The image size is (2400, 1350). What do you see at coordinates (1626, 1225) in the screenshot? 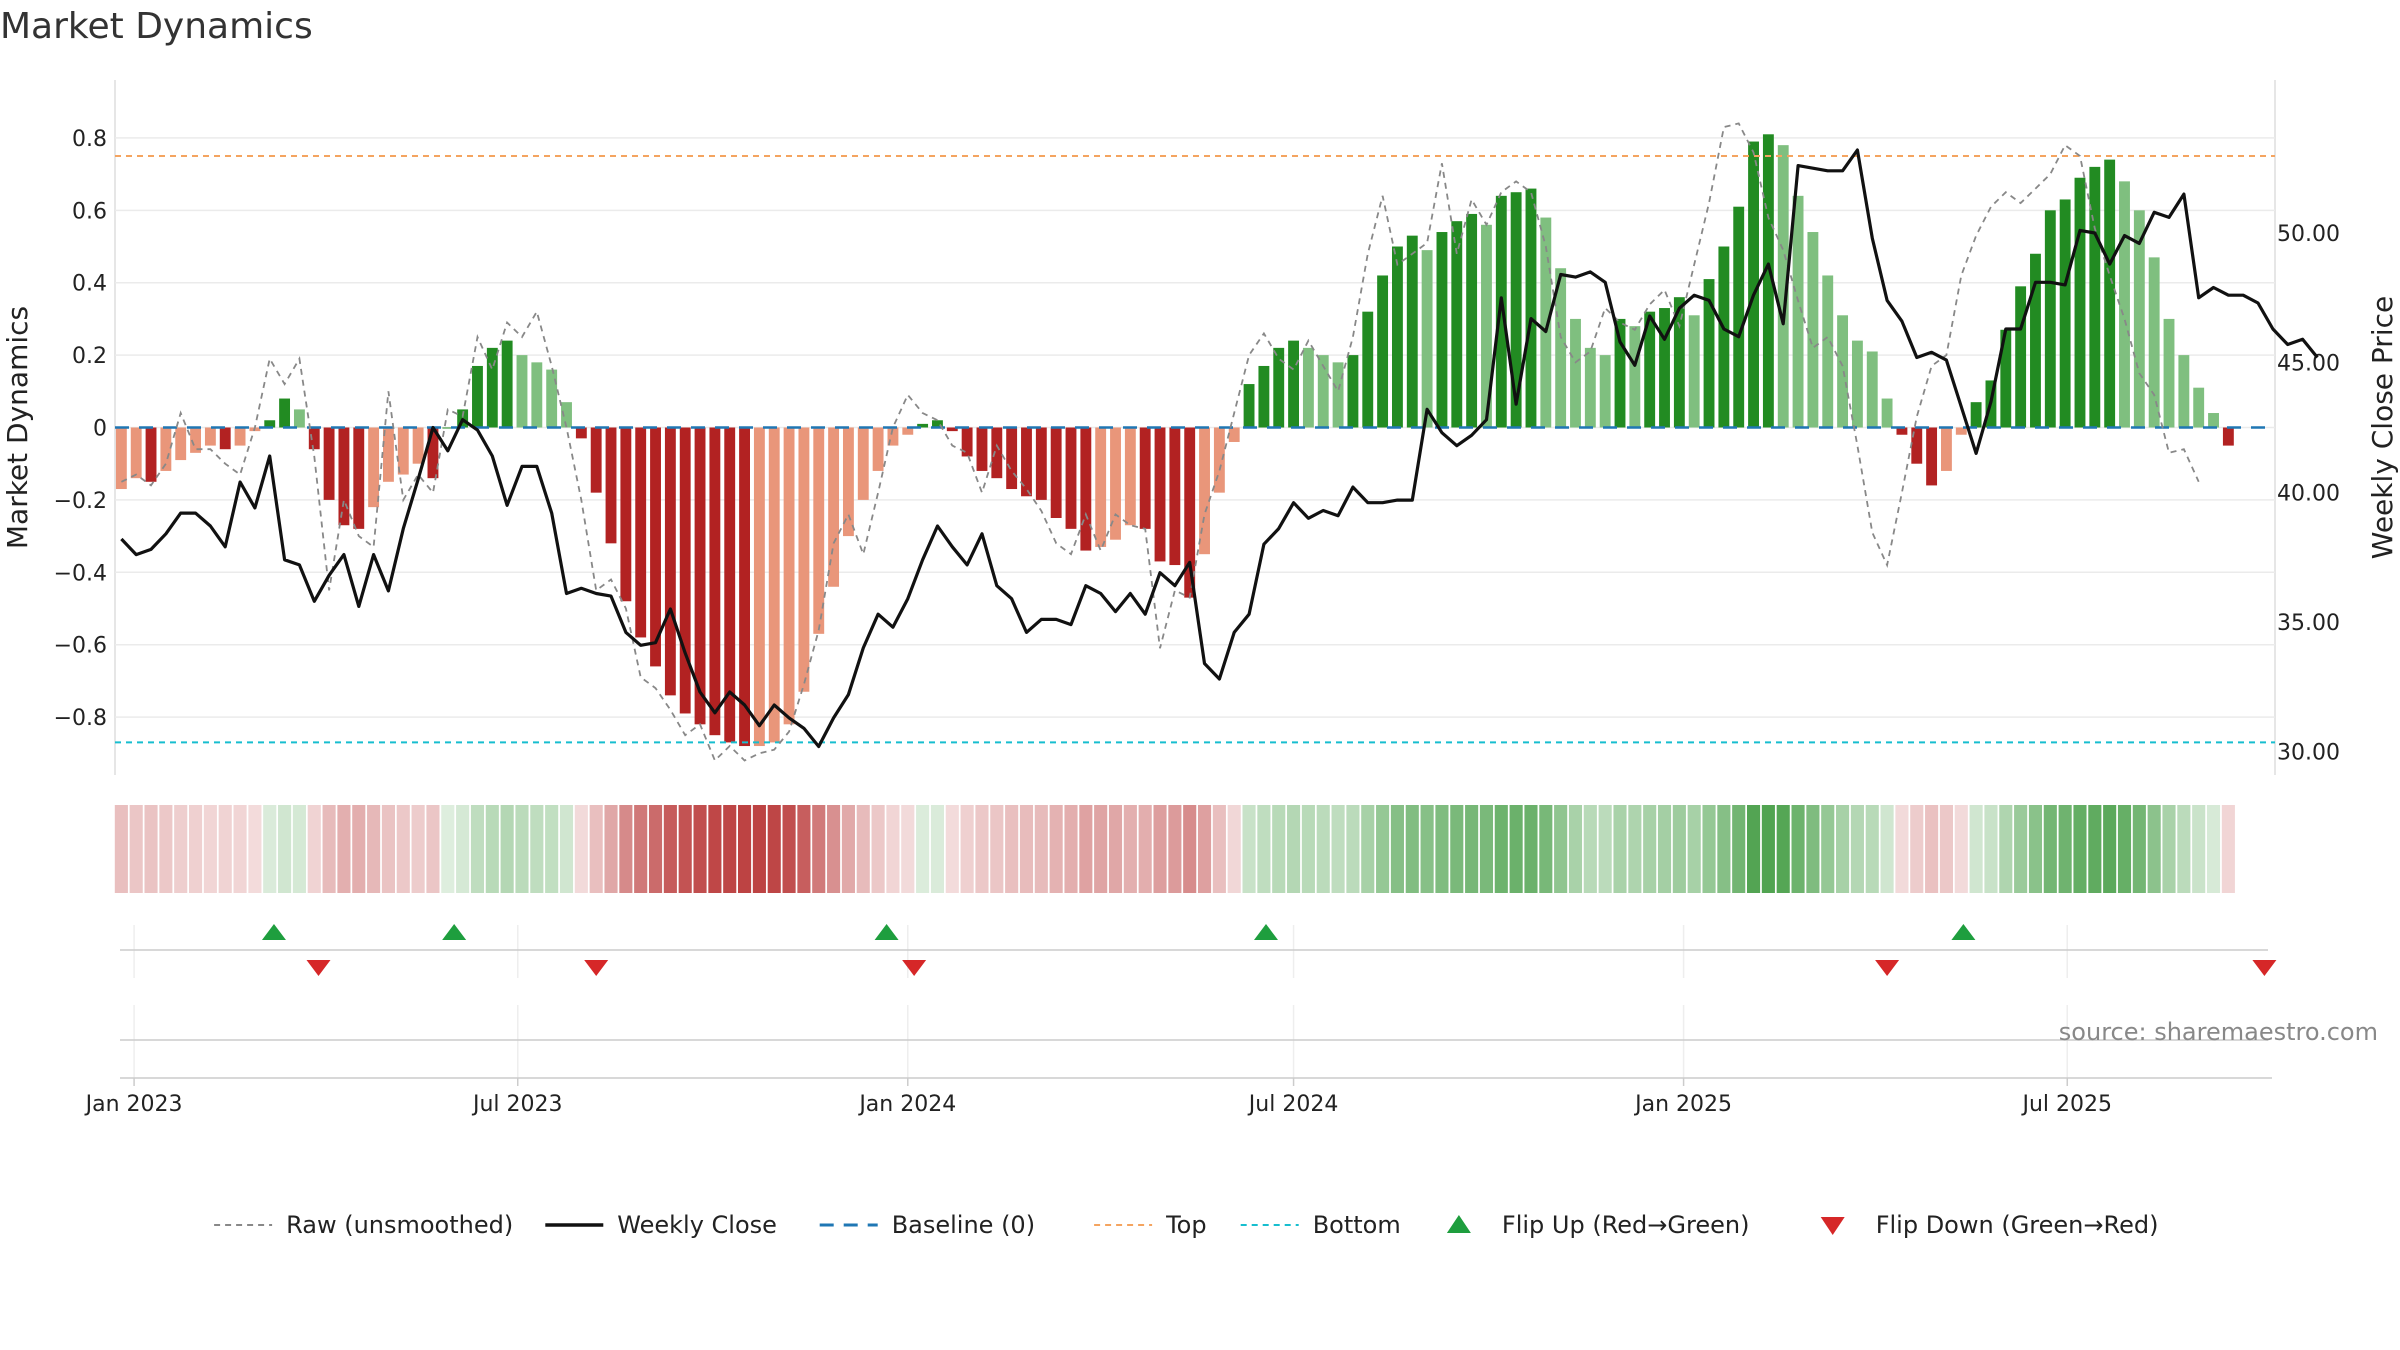
I see `legend-label: Flip Up (Red→Green)` at bounding box center [1626, 1225].